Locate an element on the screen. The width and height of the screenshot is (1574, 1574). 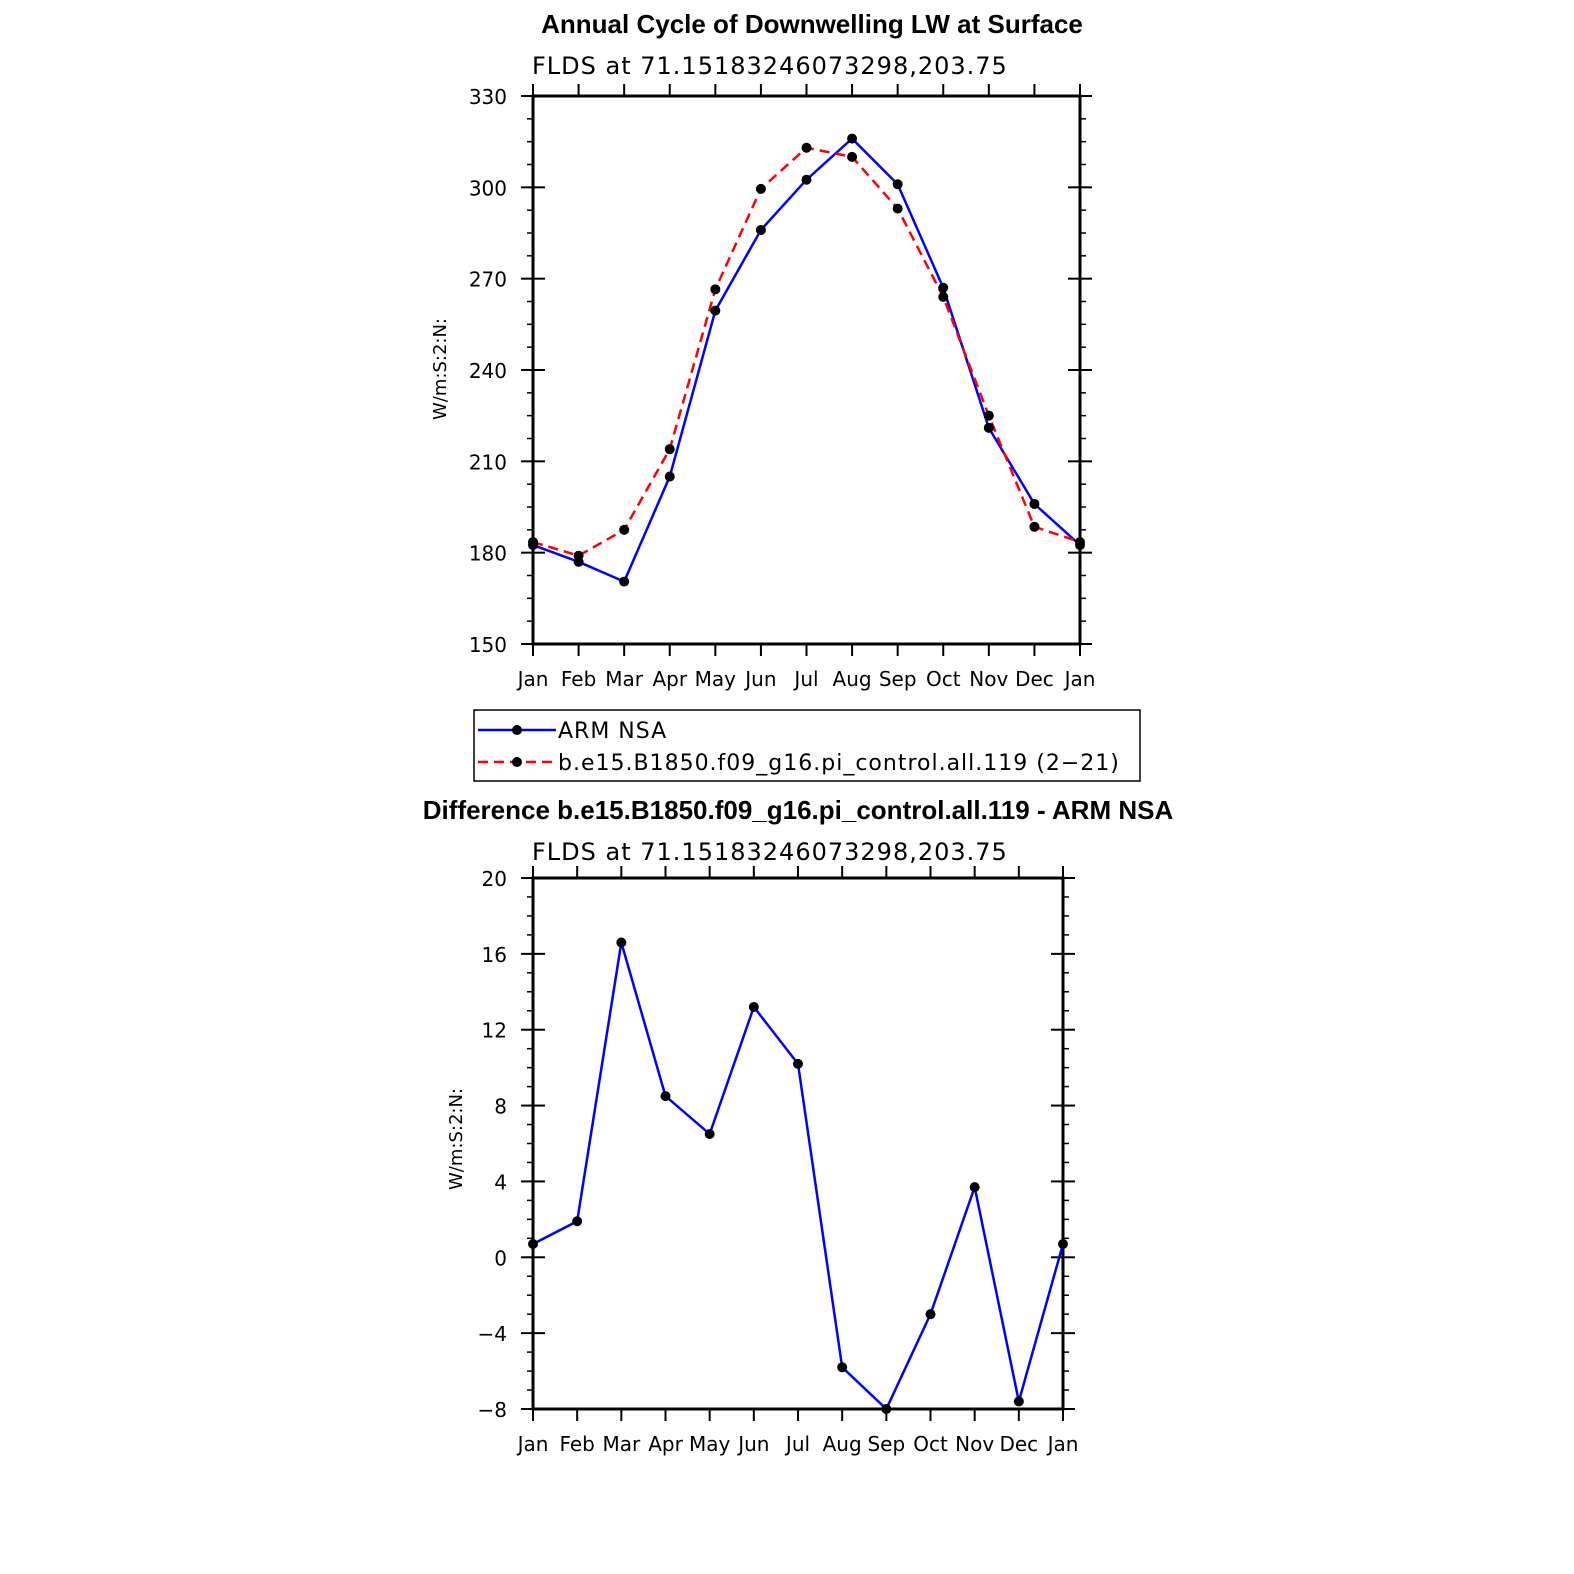
y-tick-label: 300 is located at coordinates (488, 188).